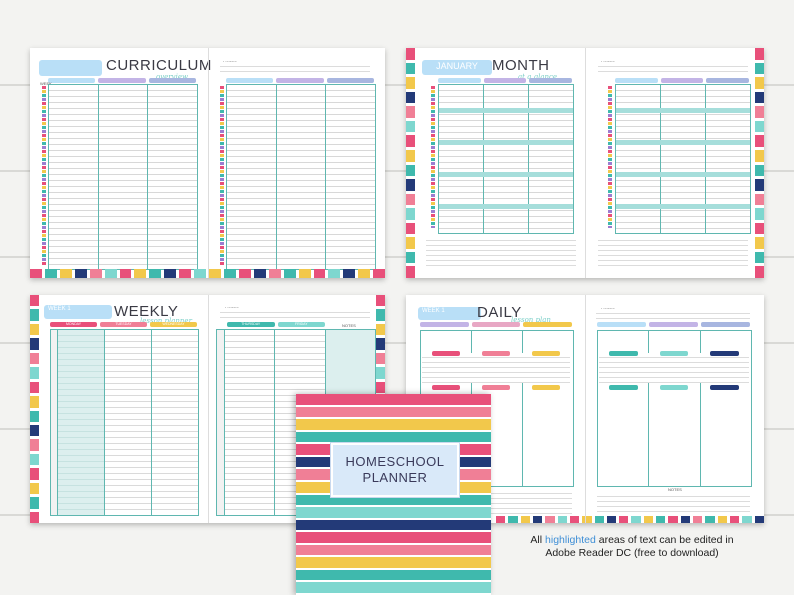  I want to click on weekly-top-notes-lines, so click(295, 314).